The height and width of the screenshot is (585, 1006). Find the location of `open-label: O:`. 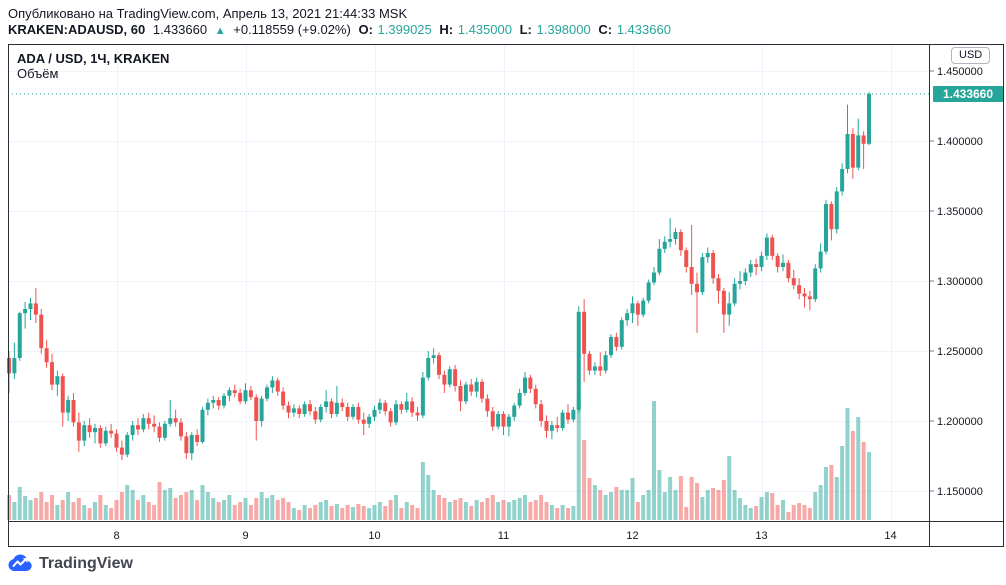

open-label: O: is located at coordinates (365, 29).